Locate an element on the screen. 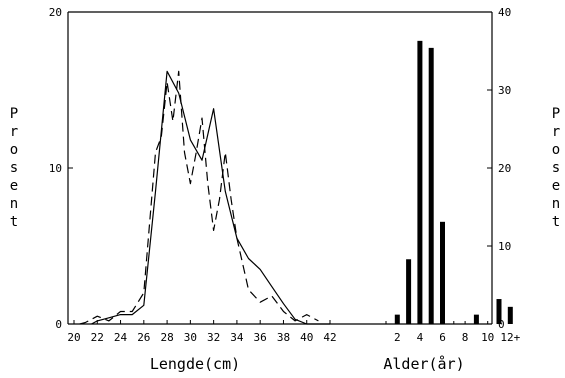  length-x-tick-label: 32 is located at coordinates (213, 337).